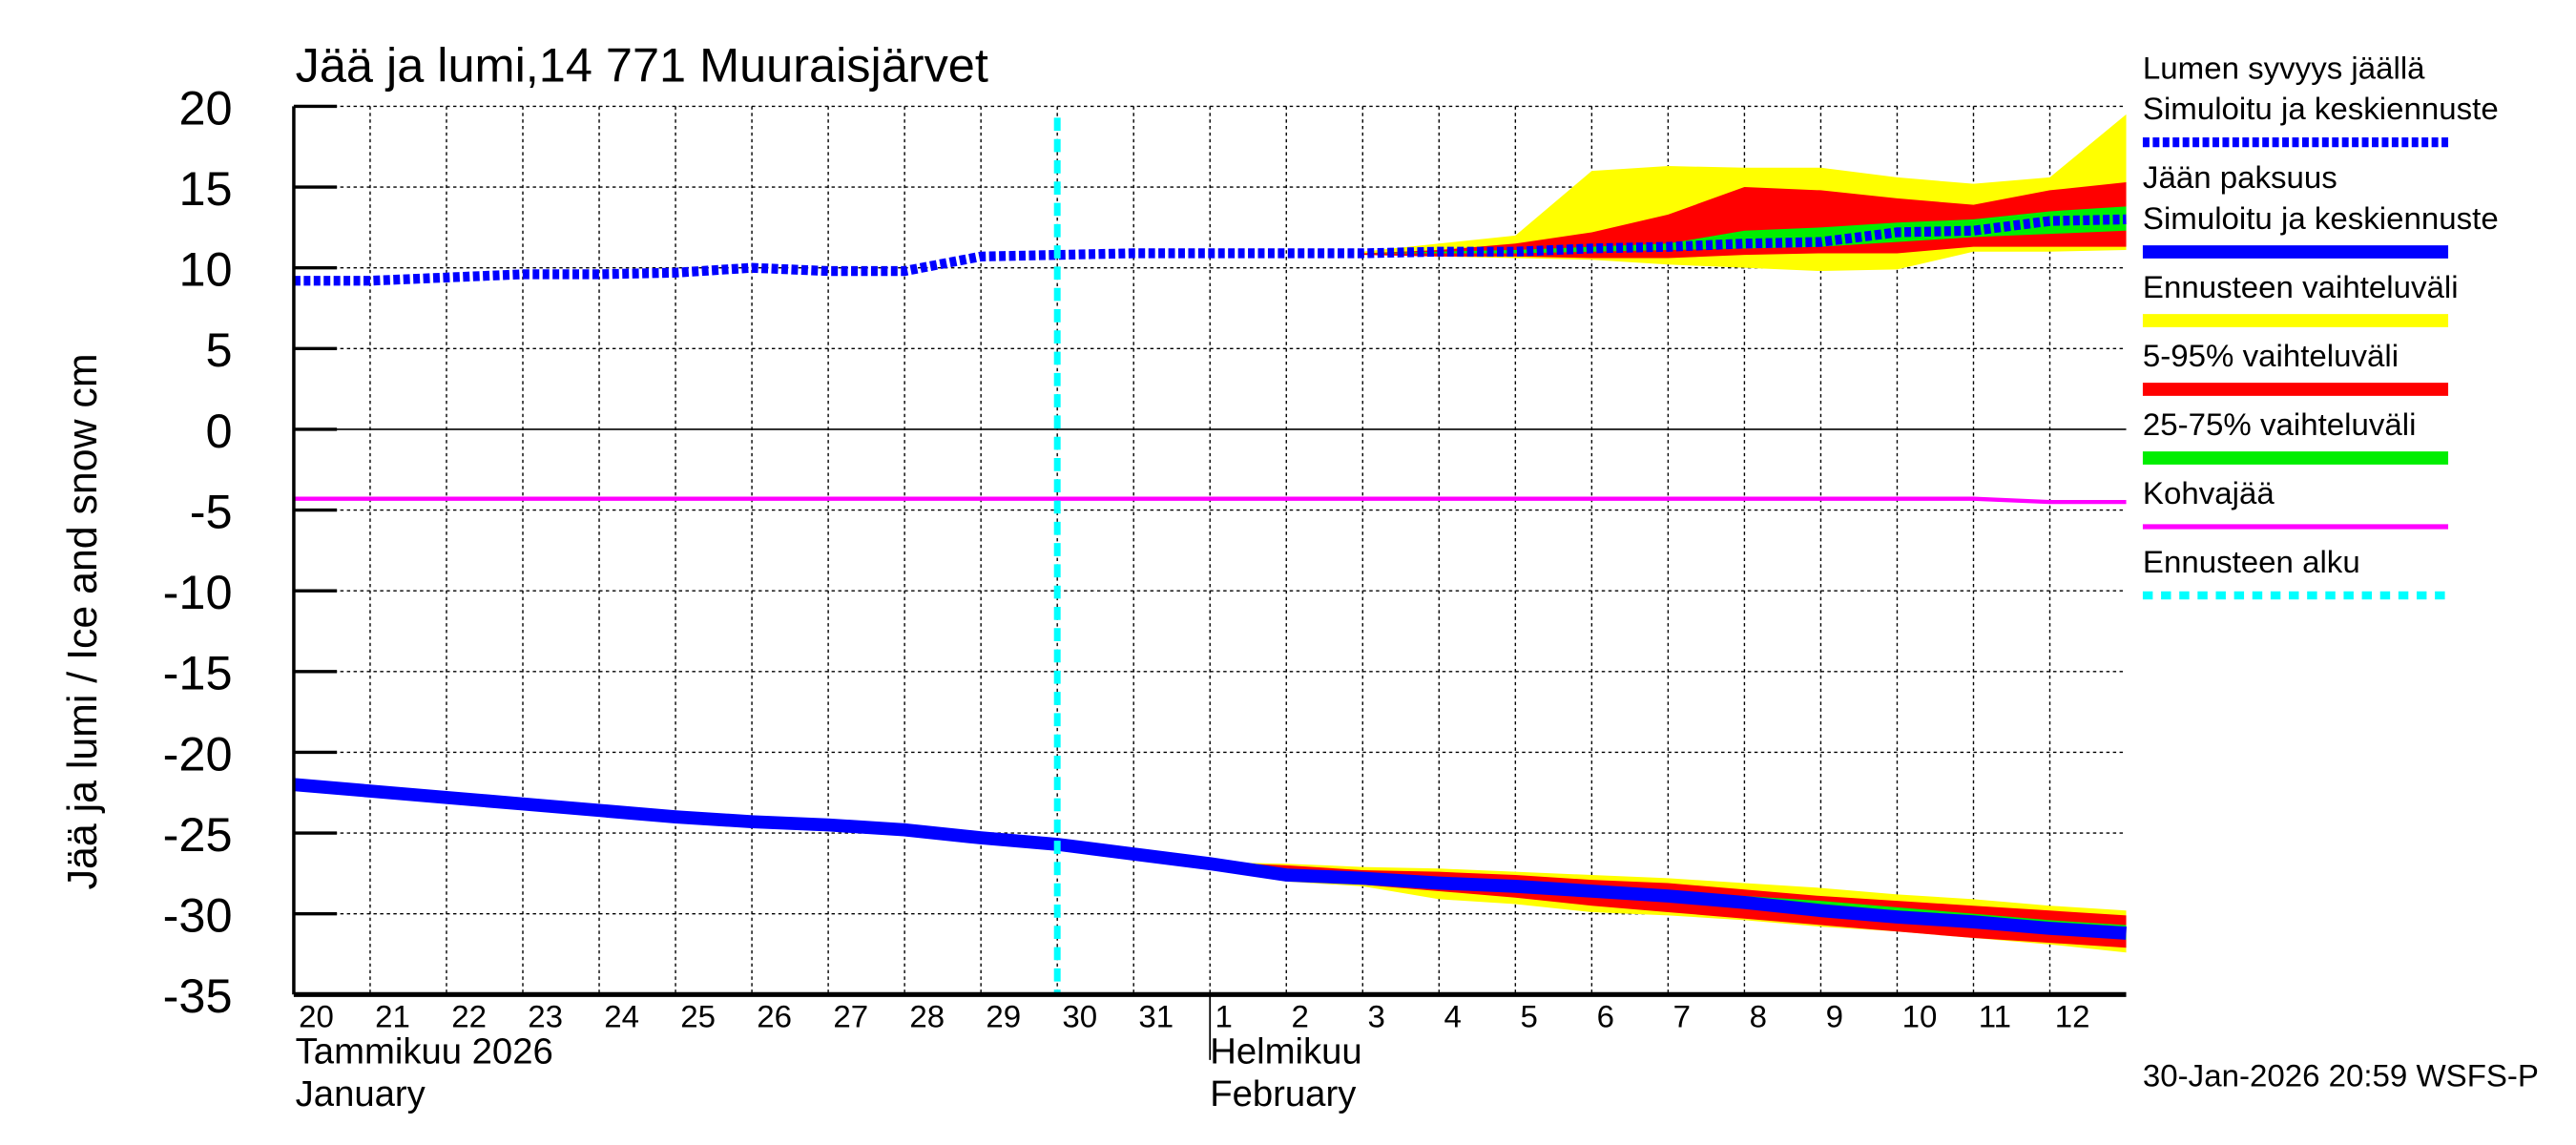 This screenshot has height=1145, width=2576. Describe the element at coordinates (642, 66) in the screenshot. I see `chart-title: Jää ja lumi,14 771 Muuraisjärvet` at that location.